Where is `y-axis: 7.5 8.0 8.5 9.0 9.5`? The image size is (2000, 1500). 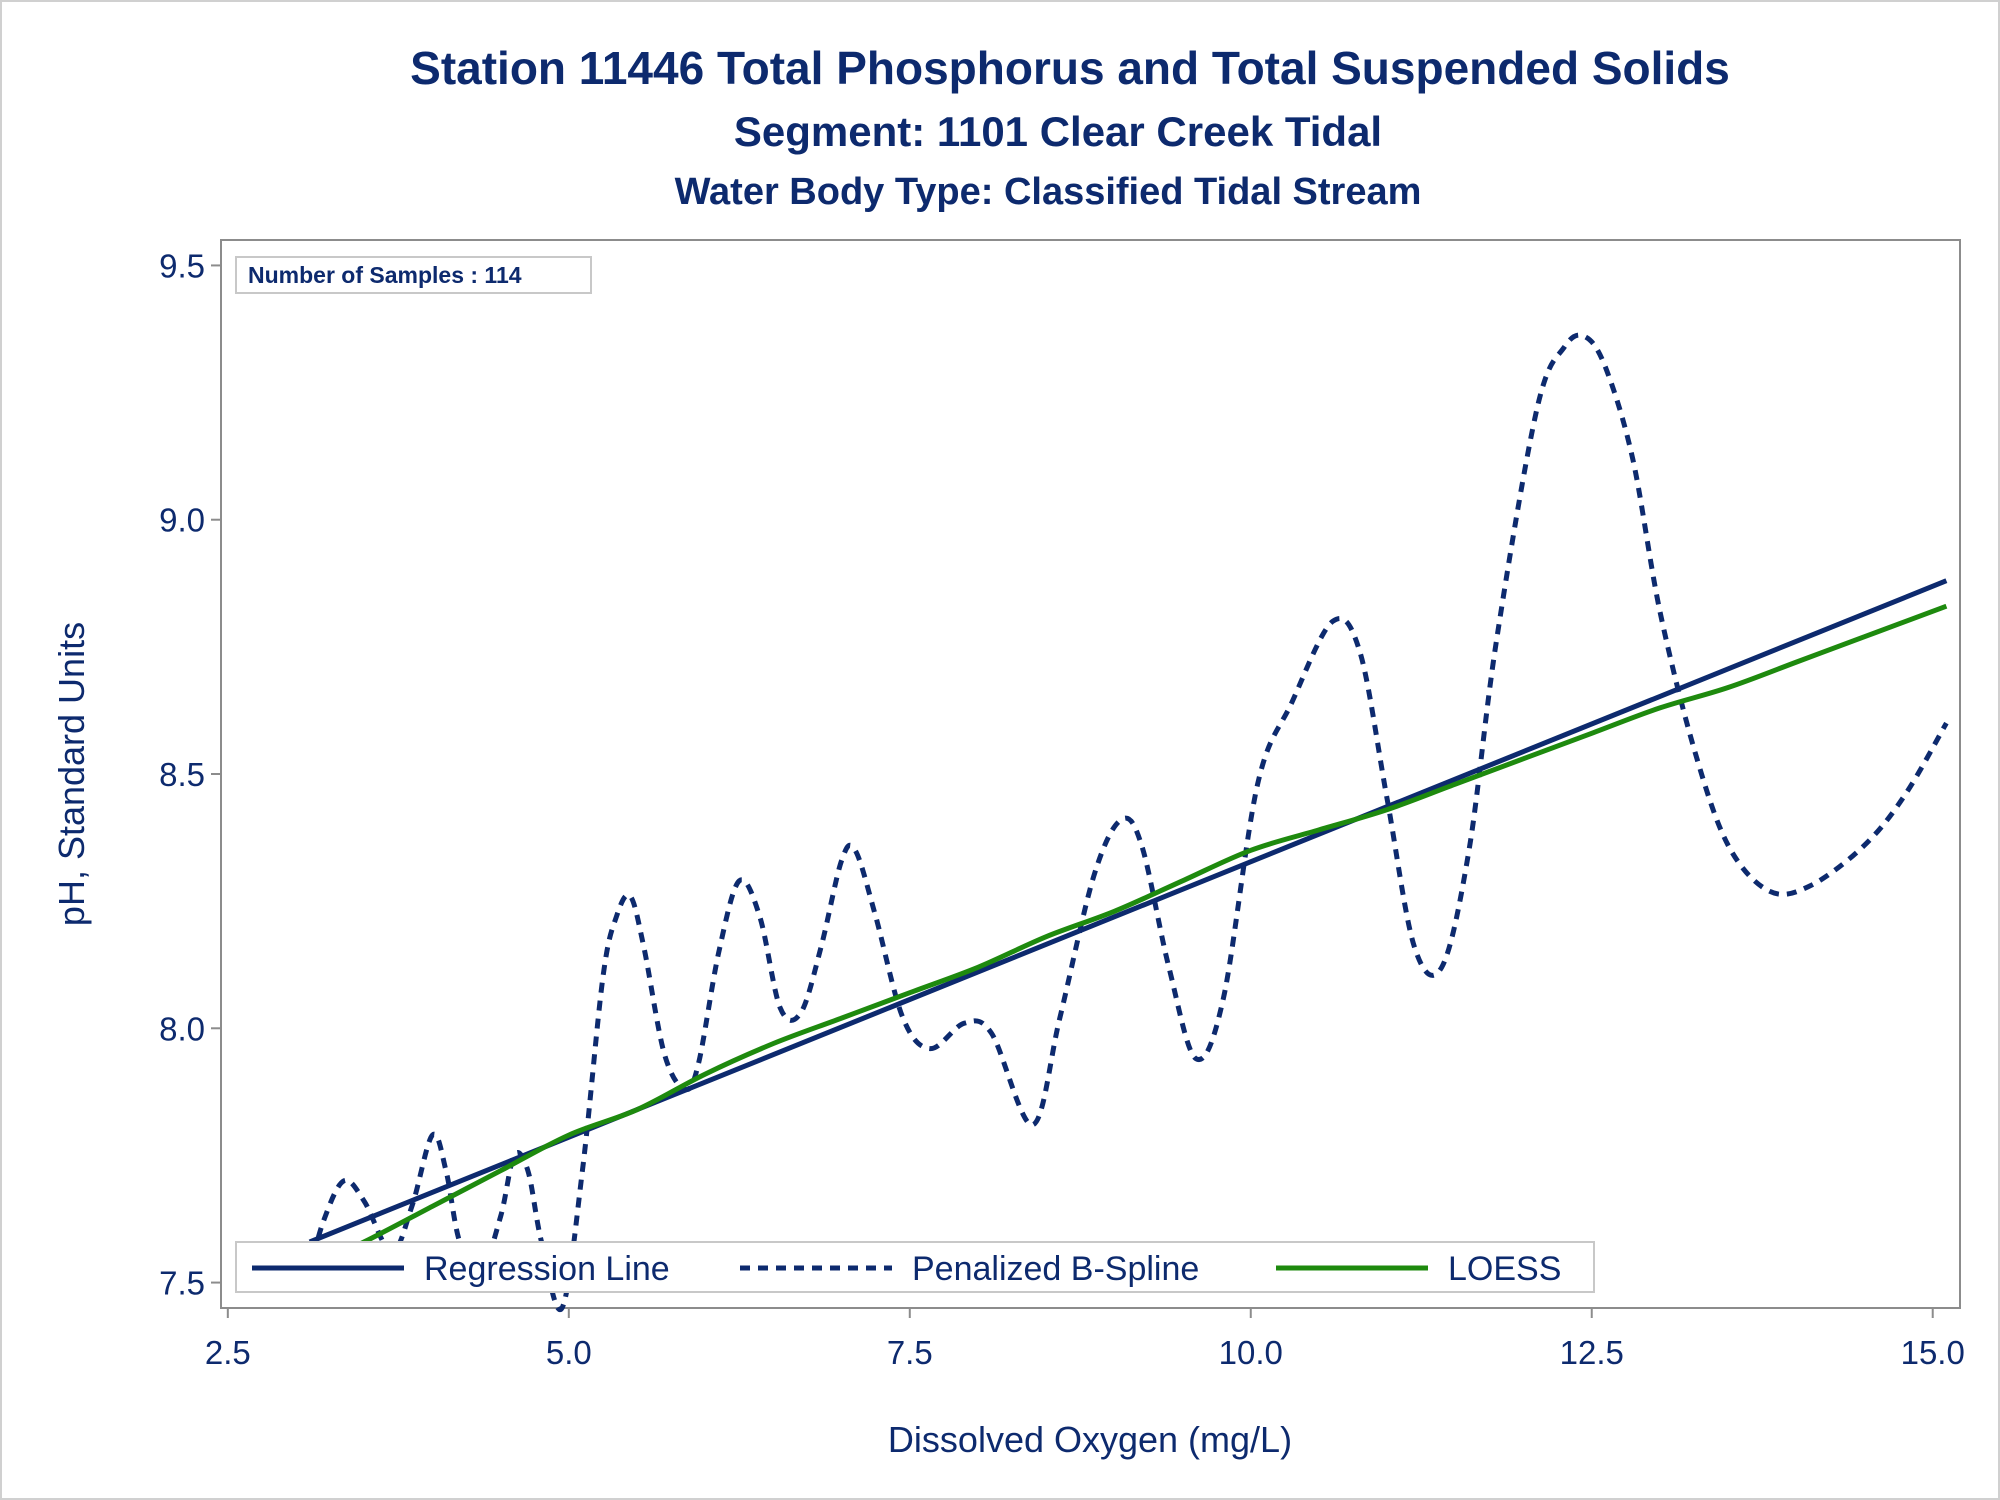
y-axis: 7.5 8.0 8.5 9.0 9.5 is located at coordinates (190, 774).